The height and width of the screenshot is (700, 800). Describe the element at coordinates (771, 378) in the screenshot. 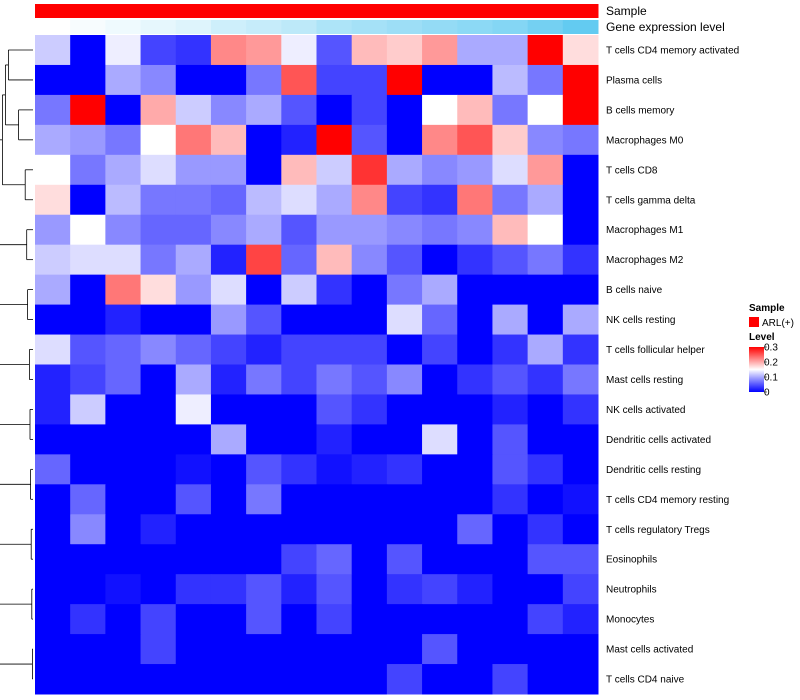

I see `legend-tick-label: 0.1` at that location.